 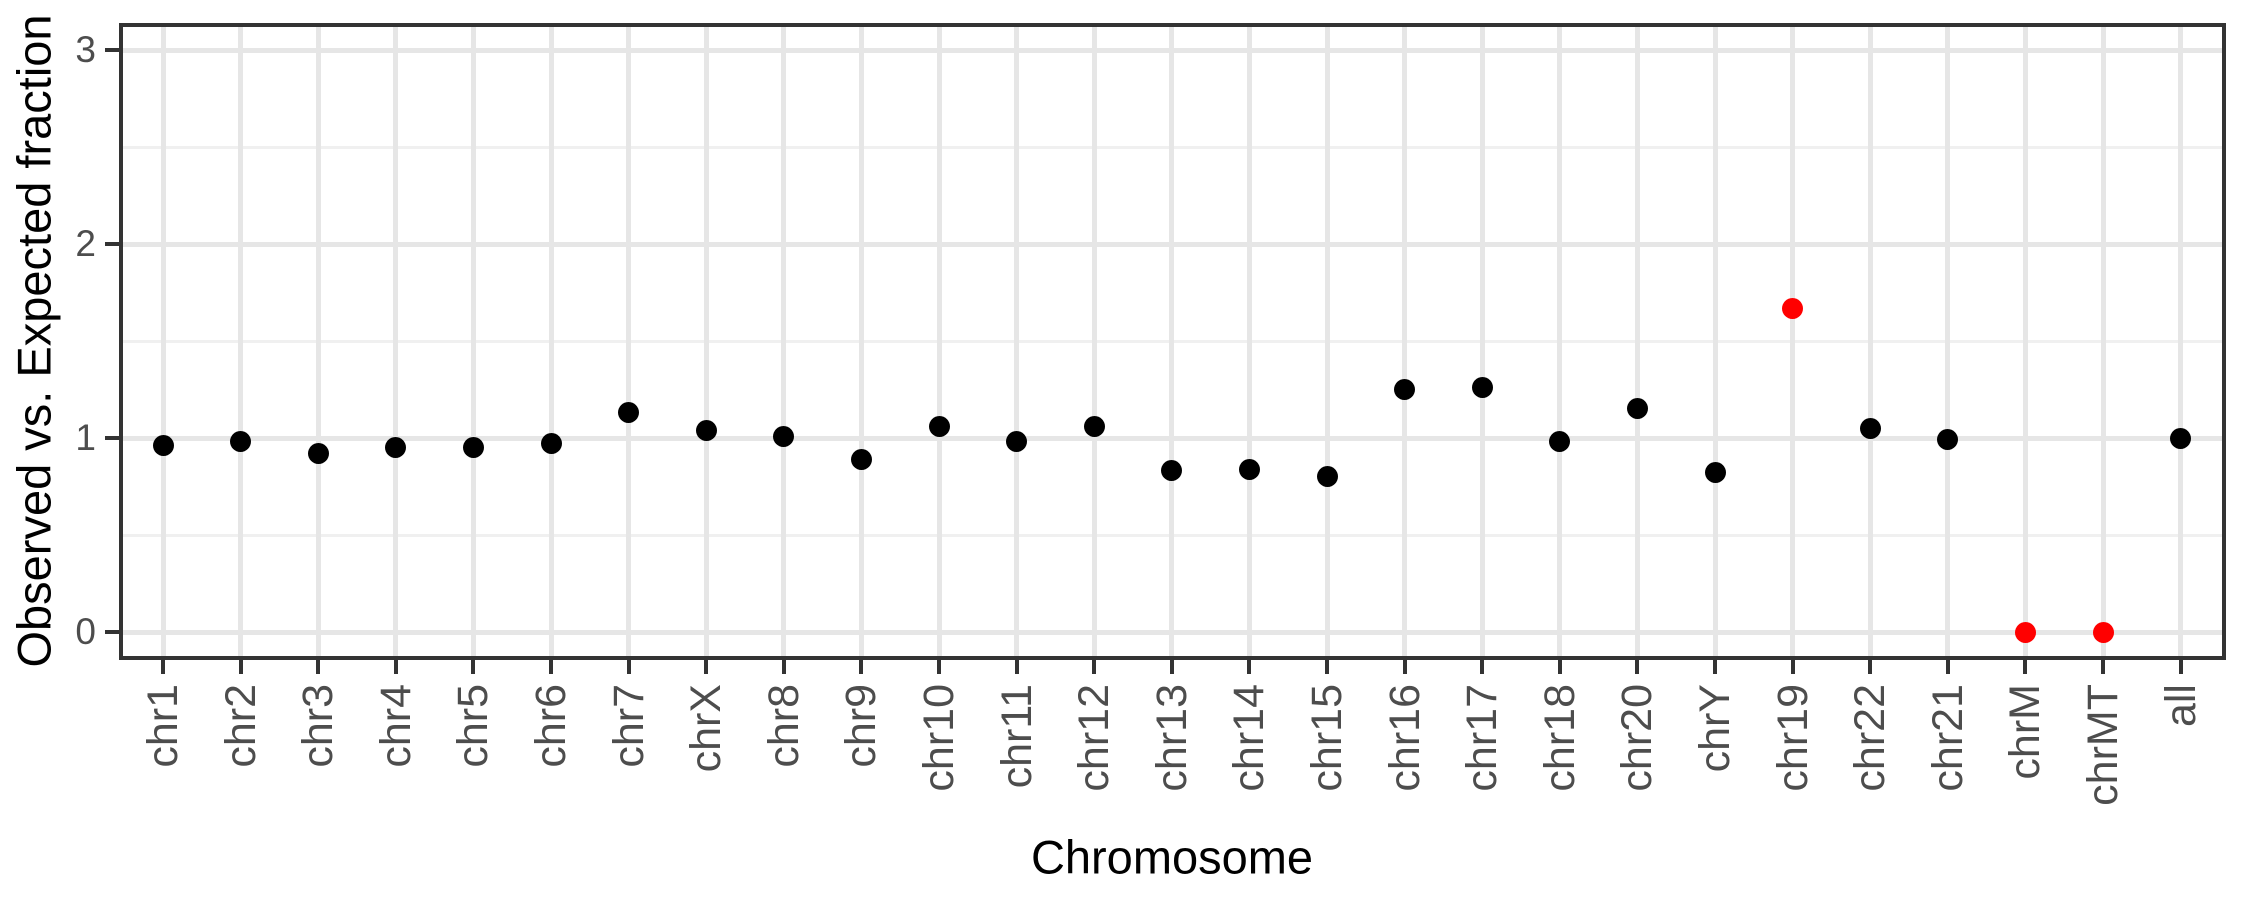 I want to click on y-tick-label: 0, so click(x=85, y=631).